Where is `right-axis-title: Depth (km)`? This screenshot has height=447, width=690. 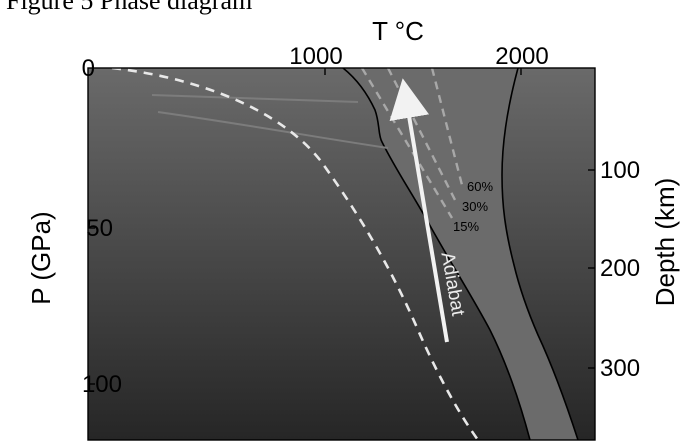
right-axis-title: Depth (km) is located at coordinates (665, 242).